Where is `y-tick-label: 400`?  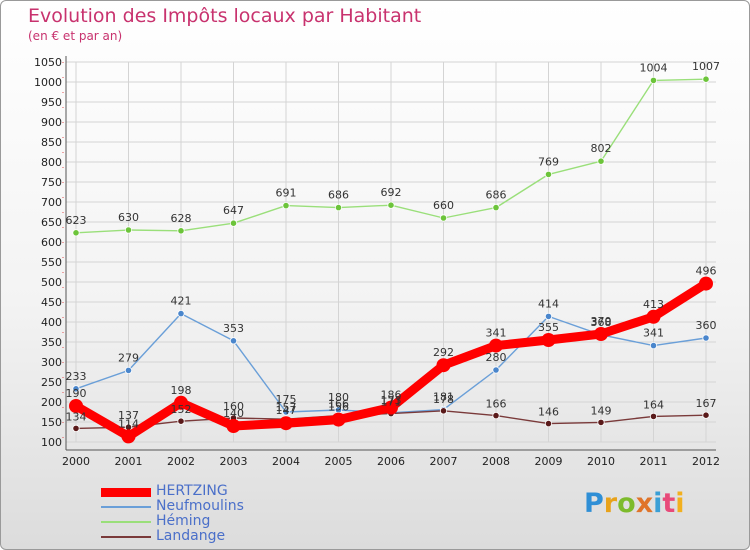
y-tick-label: 400 is located at coordinates (51, 322).